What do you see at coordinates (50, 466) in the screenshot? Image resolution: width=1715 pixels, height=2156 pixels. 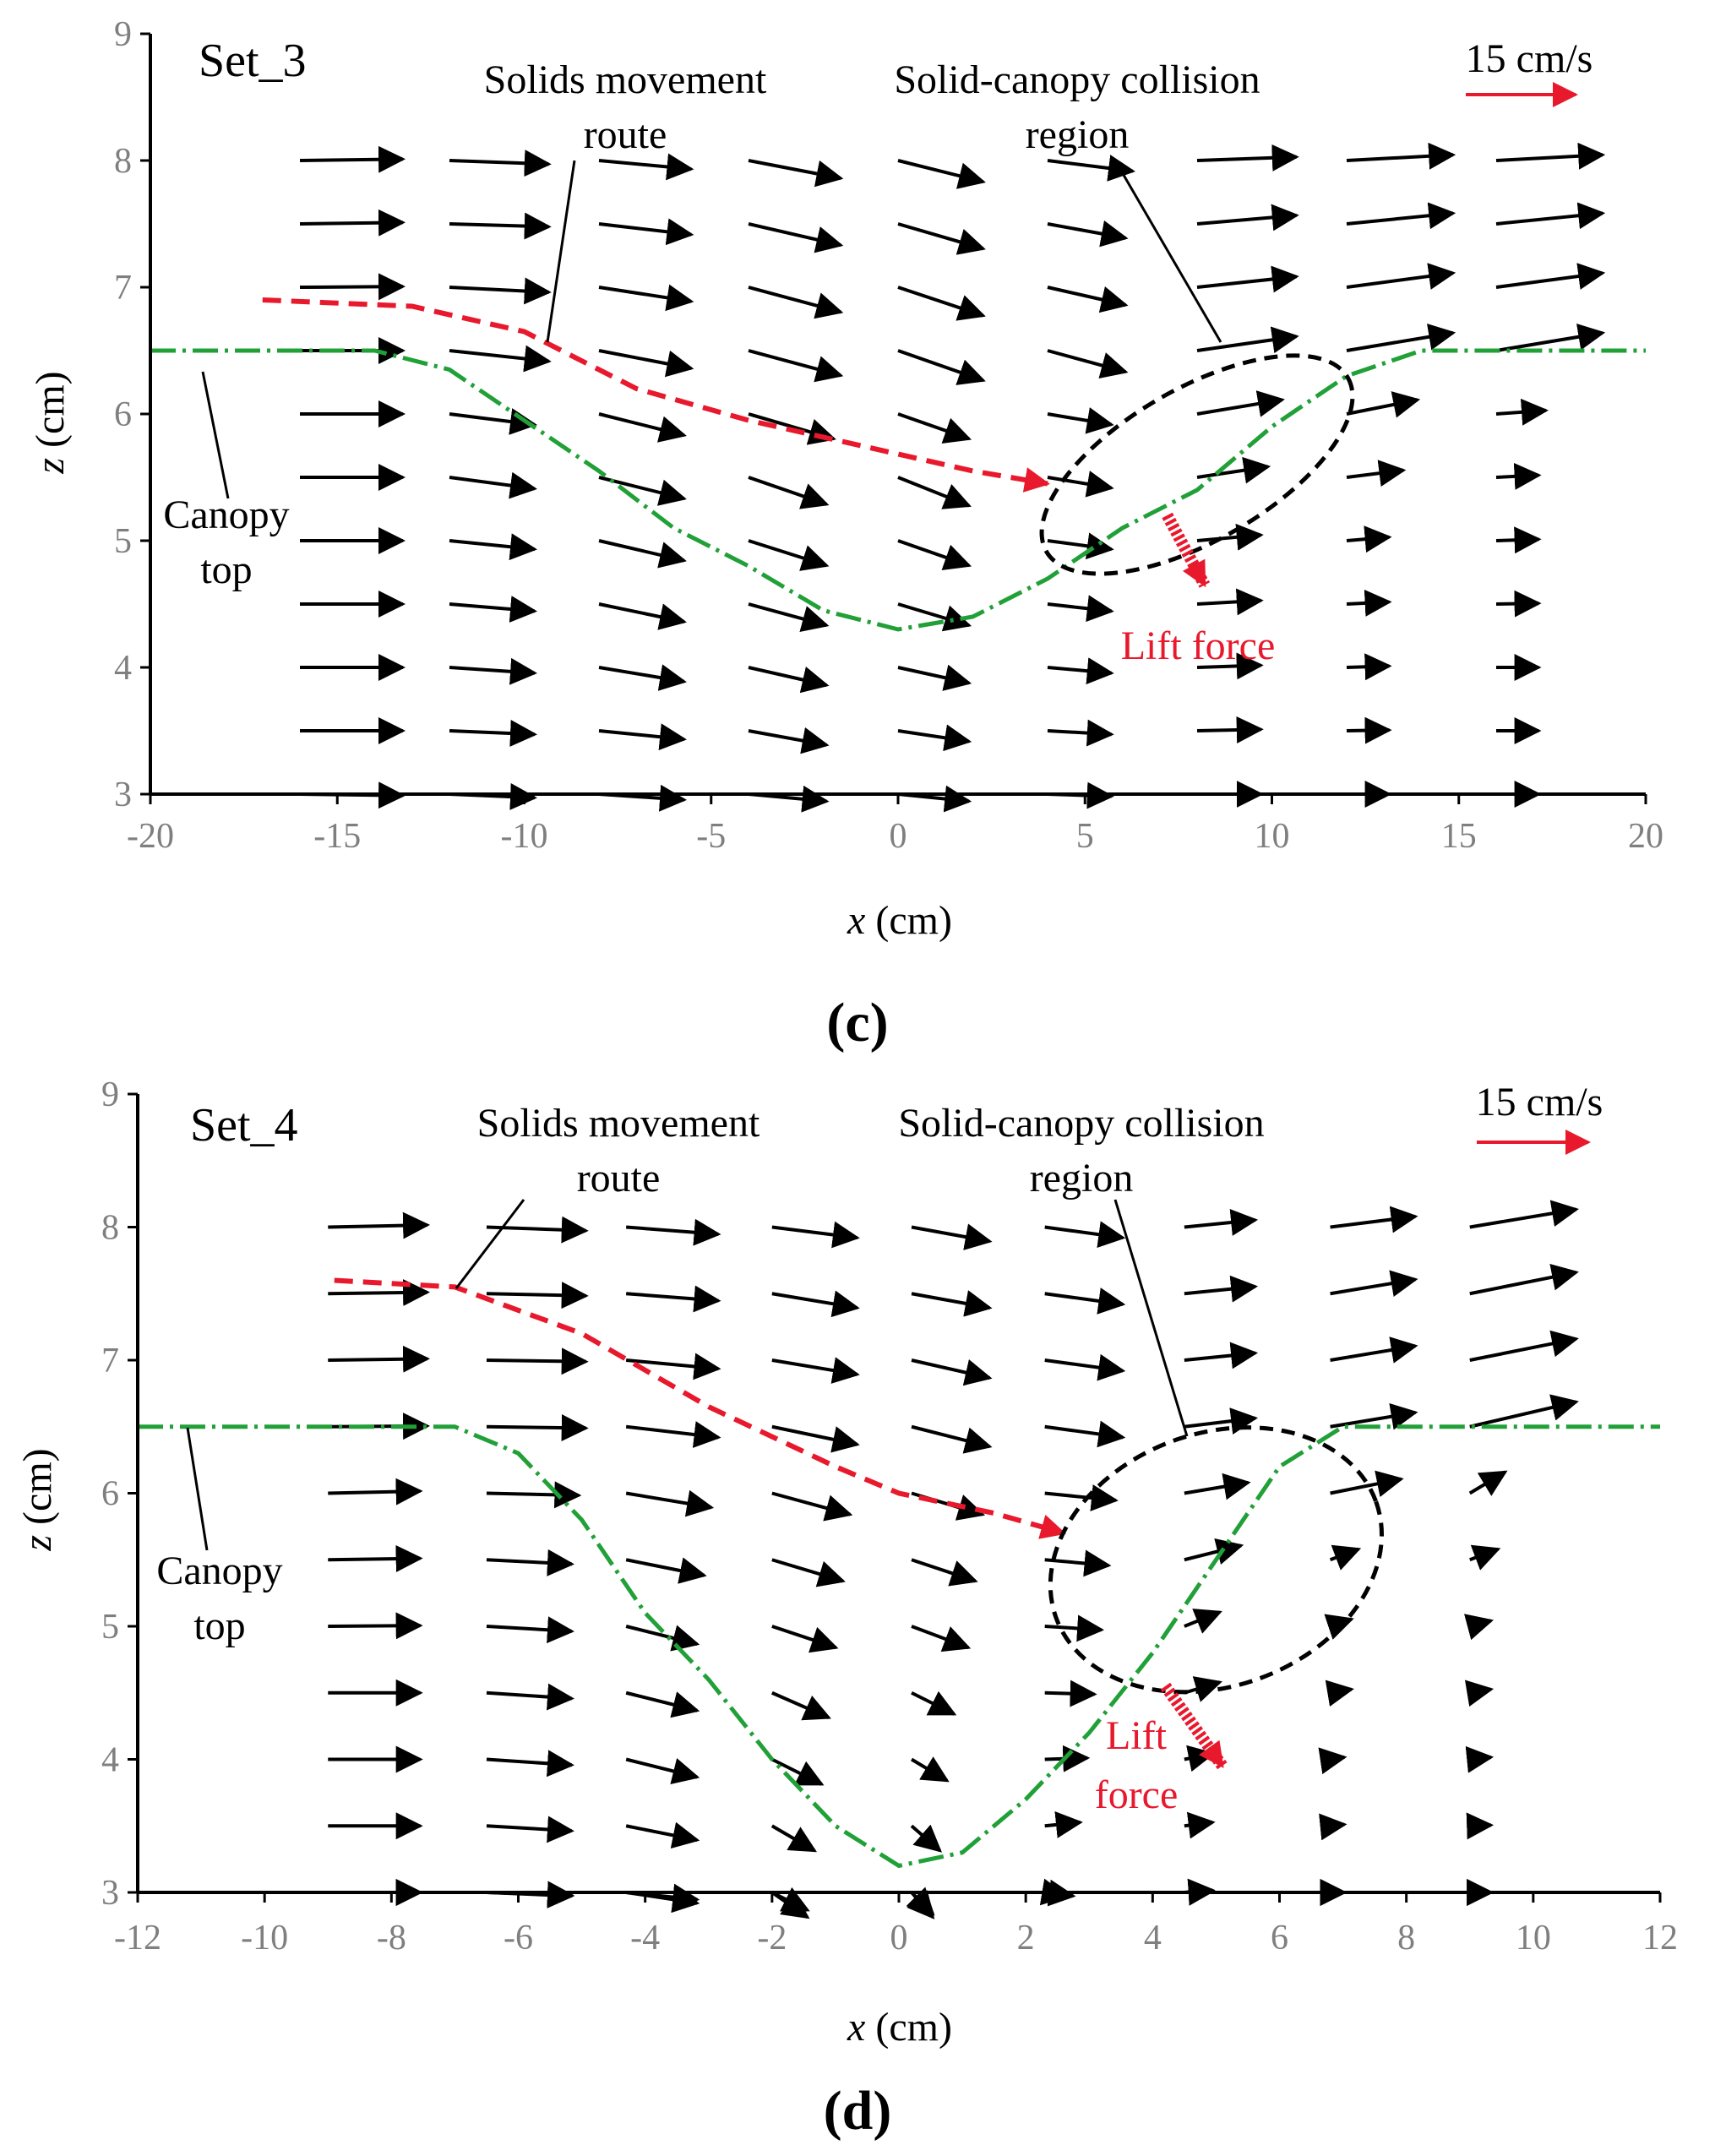 I see `y-axis-var: z` at bounding box center [50, 466].